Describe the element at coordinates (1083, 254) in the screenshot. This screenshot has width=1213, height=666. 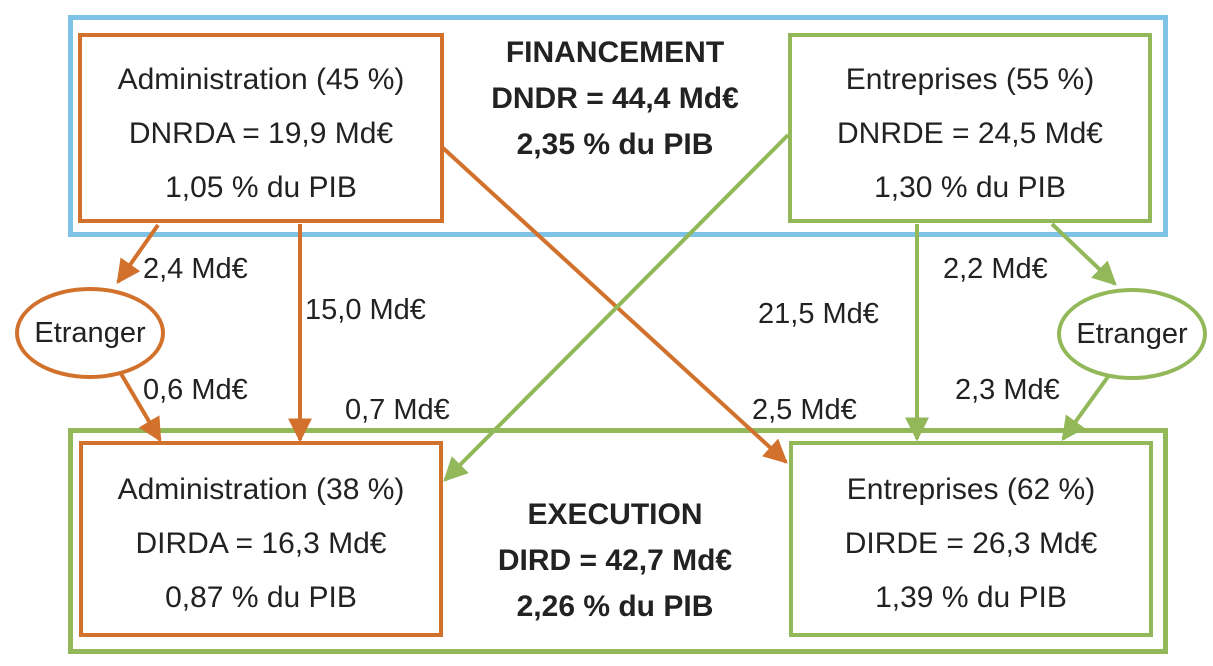
I see `arrow-ent-to-etranger` at that location.